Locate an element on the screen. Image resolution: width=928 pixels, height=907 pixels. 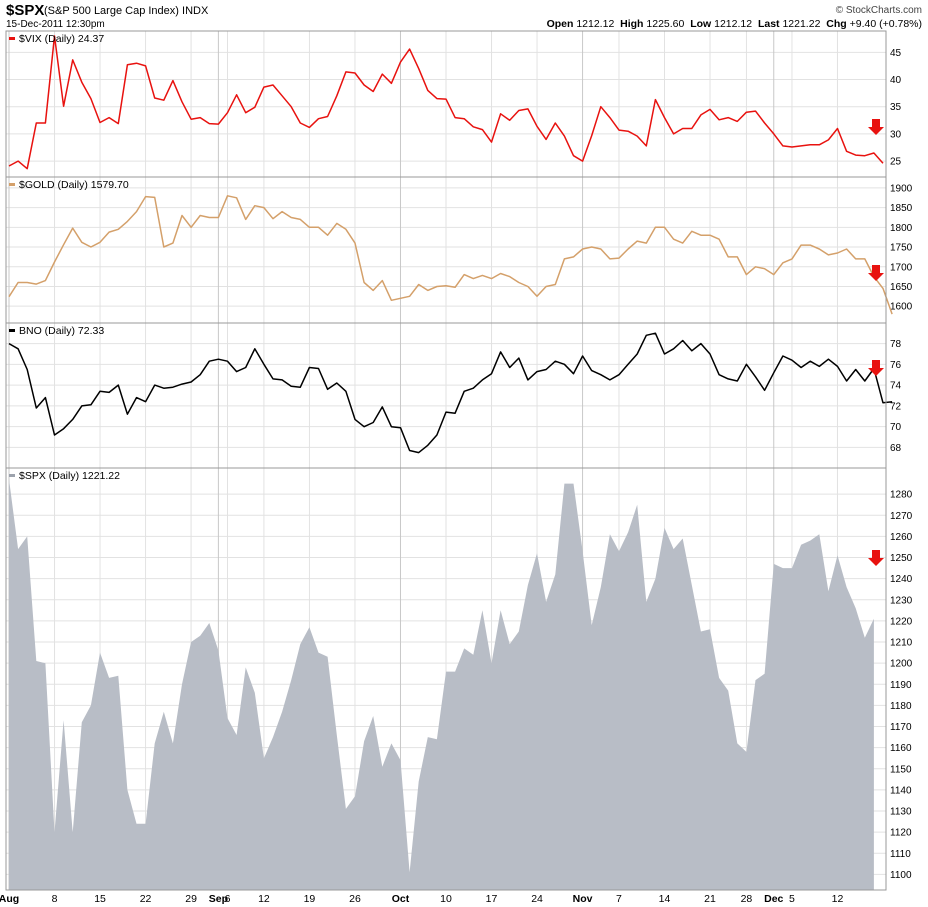
y-tick-label: 1200 is located at coordinates (901, 664).